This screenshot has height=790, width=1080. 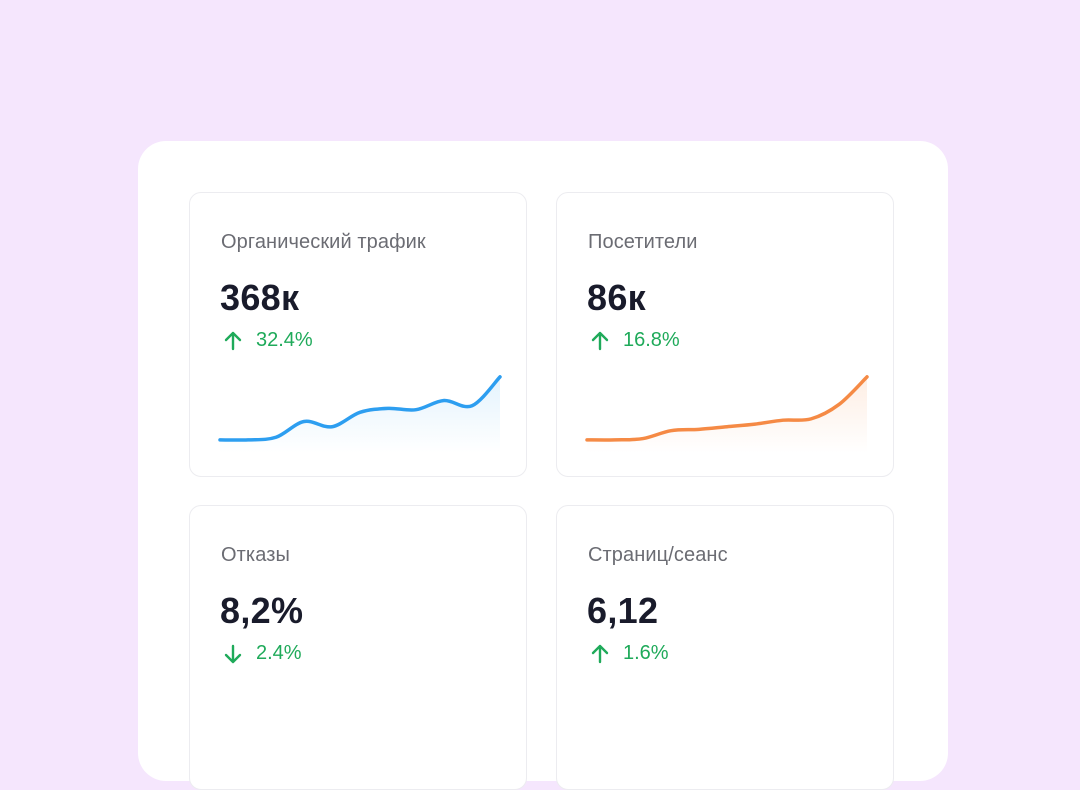 I want to click on metric-card-bounces: Отказы 8,2% 2.4%, so click(x=358, y=647).